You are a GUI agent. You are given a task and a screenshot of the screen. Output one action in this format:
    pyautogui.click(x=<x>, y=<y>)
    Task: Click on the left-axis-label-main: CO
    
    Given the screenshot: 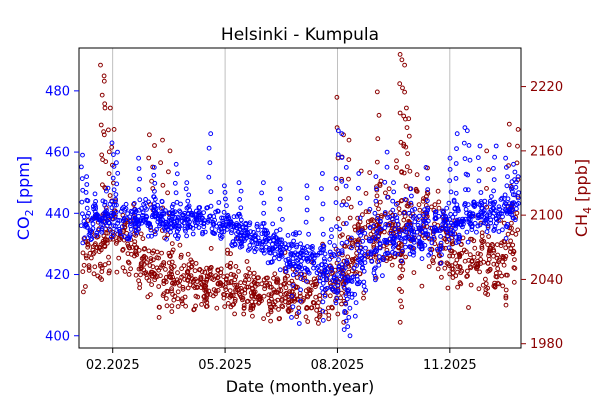 What is the action you would take?
    pyautogui.click(x=23, y=228)
    